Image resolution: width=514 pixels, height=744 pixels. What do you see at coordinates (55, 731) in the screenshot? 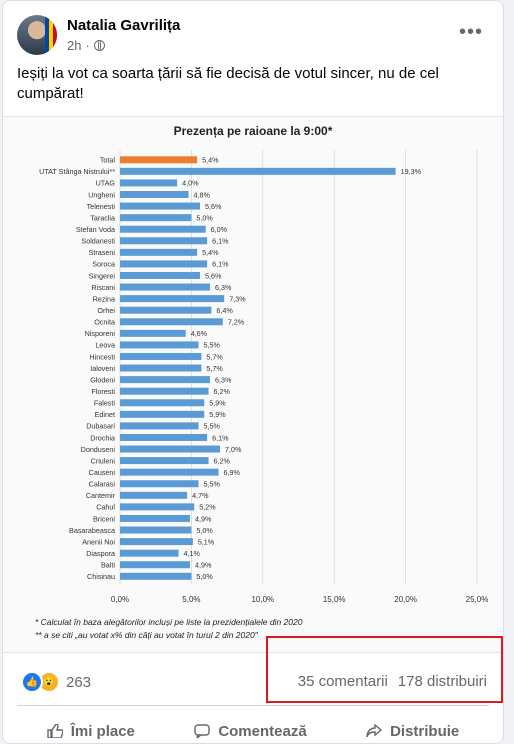
I see `thumbs-up-icon` at bounding box center [55, 731].